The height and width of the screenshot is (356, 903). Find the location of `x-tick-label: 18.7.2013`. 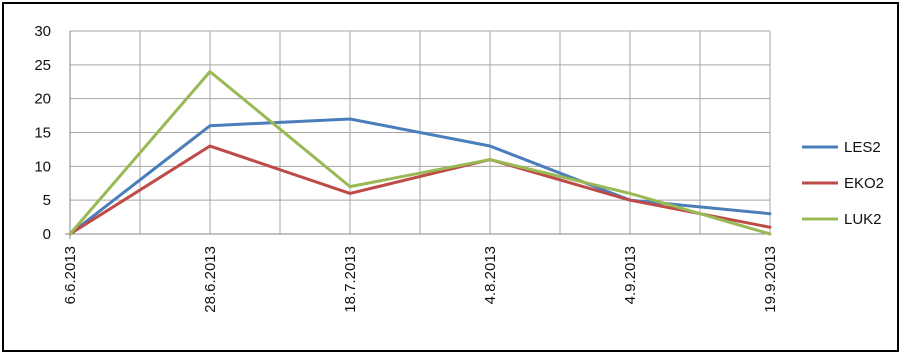

x-tick-label: 18.7.2013 is located at coordinates (350, 279).